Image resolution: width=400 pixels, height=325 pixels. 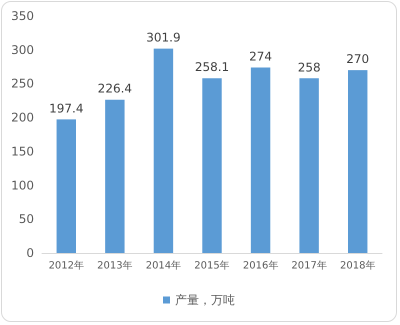 I want to click on y-tick-label: 0, so click(x=30, y=253).